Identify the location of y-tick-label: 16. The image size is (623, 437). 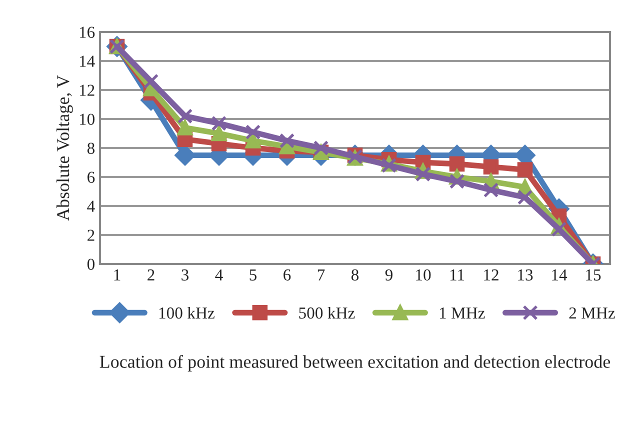
(87, 32).